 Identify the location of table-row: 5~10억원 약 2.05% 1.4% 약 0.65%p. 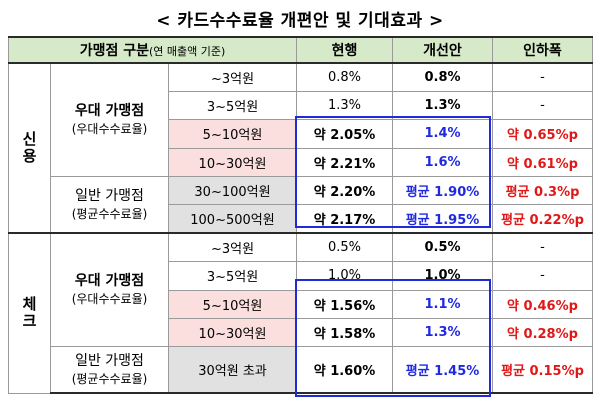
(301, 134).